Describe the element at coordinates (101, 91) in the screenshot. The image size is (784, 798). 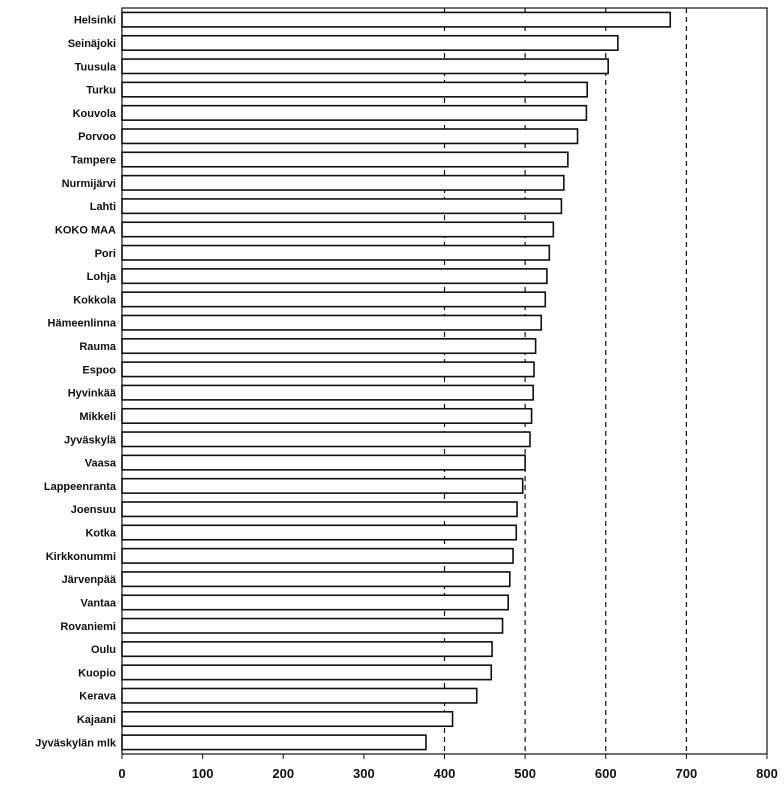
I see `category-label: Turku` at that location.